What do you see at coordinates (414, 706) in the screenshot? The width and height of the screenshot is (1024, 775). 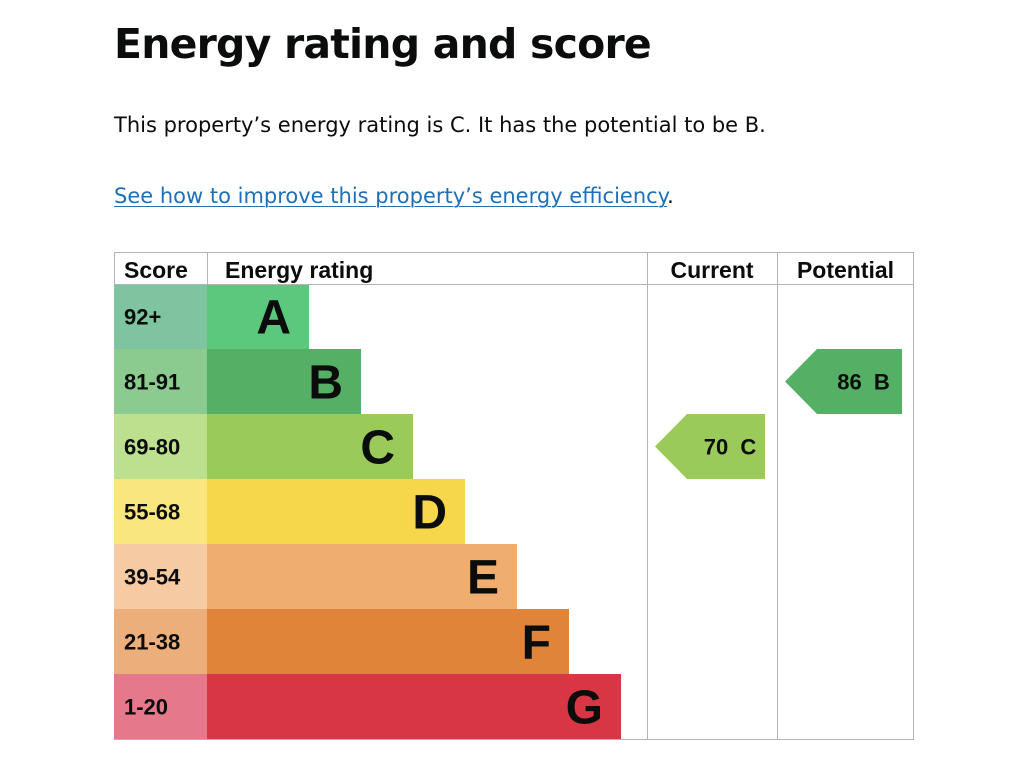 I see `energy-band-bar-g` at bounding box center [414, 706].